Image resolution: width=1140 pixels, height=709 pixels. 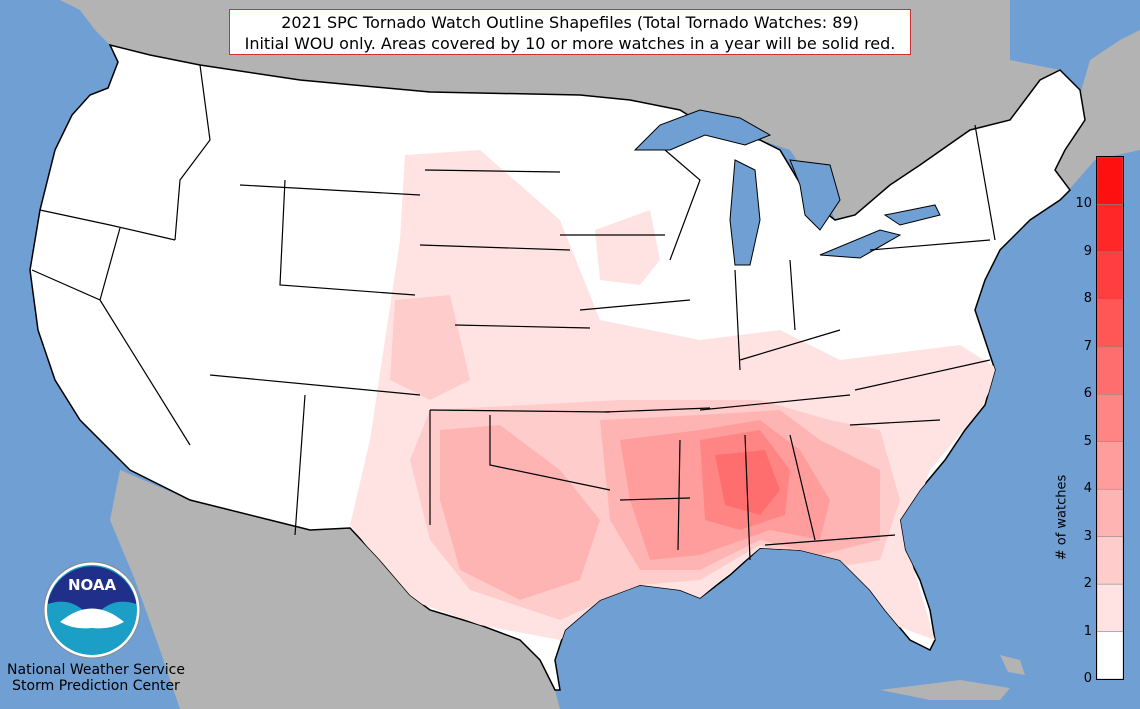 What do you see at coordinates (1087, 489) in the screenshot?
I see `colorbar-tick-label: 4` at bounding box center [1087, 489].